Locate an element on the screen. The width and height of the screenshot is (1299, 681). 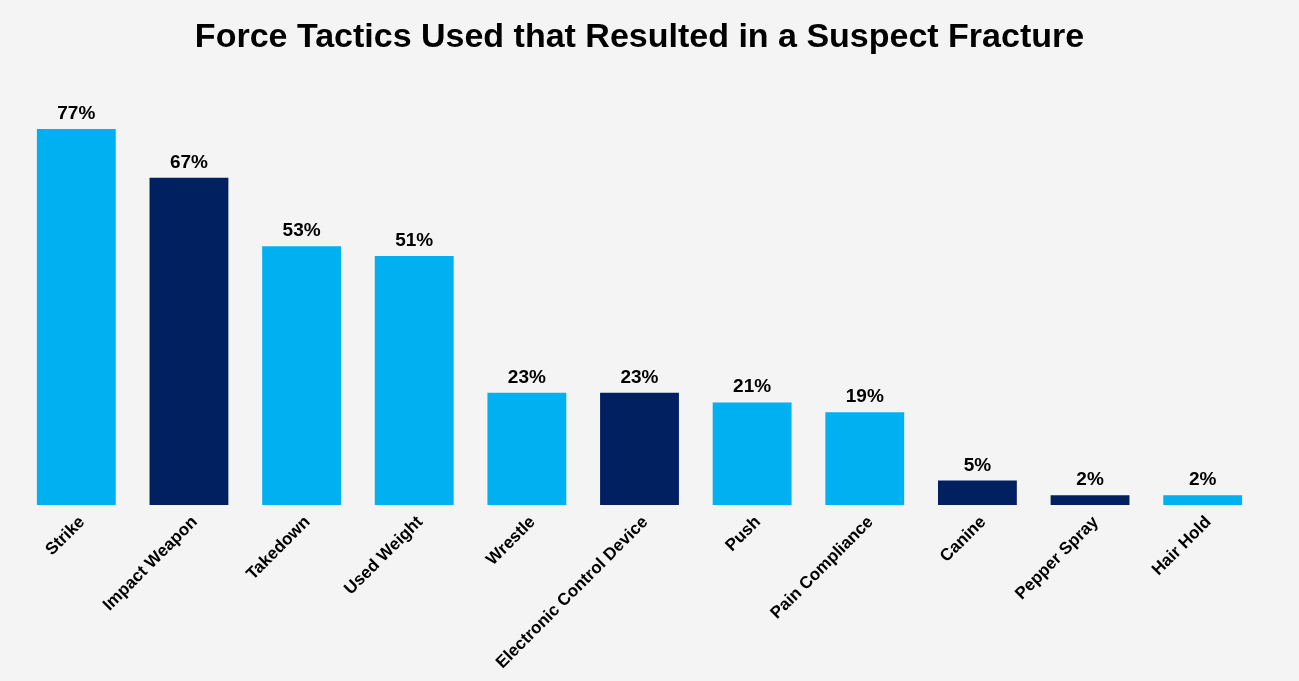
data-label: 5% is located at coordinates (977, 464).